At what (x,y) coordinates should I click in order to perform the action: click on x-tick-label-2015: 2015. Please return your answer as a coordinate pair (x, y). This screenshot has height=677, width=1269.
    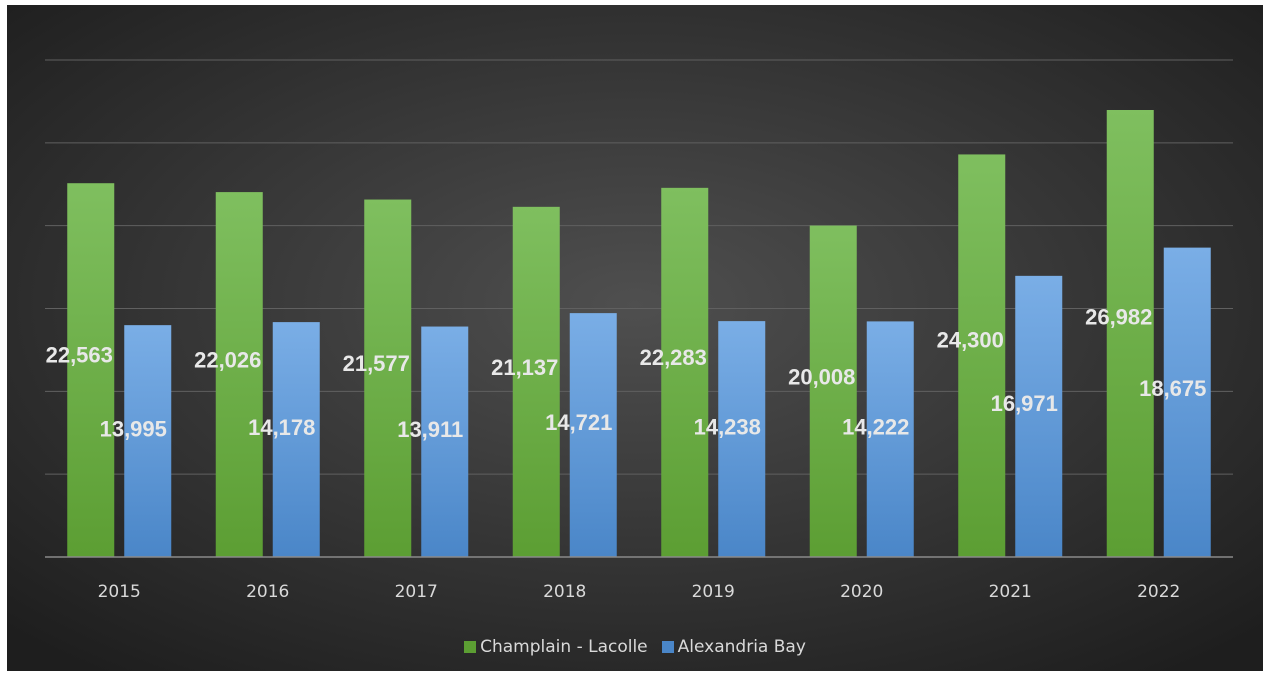
    Looking at the image, I should click on (119, 592).